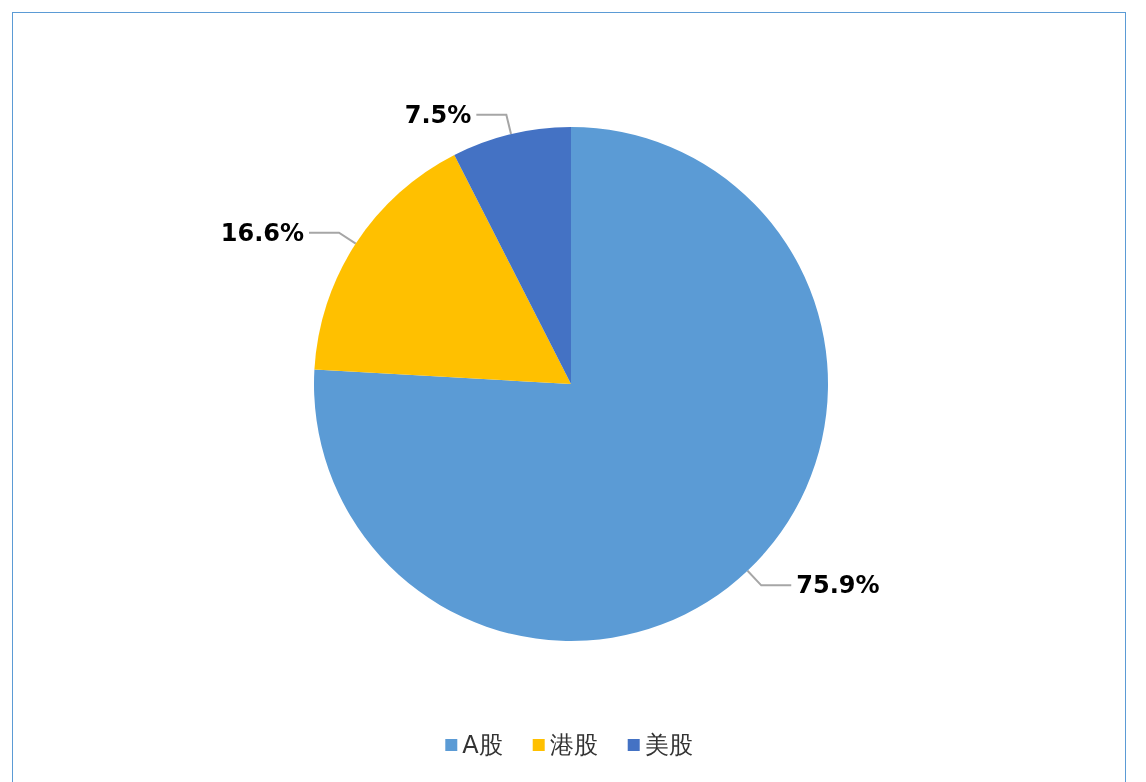 This screenshot has width=1146, height=782. I want to click on data-label: 16.6%, so click(262, 232).